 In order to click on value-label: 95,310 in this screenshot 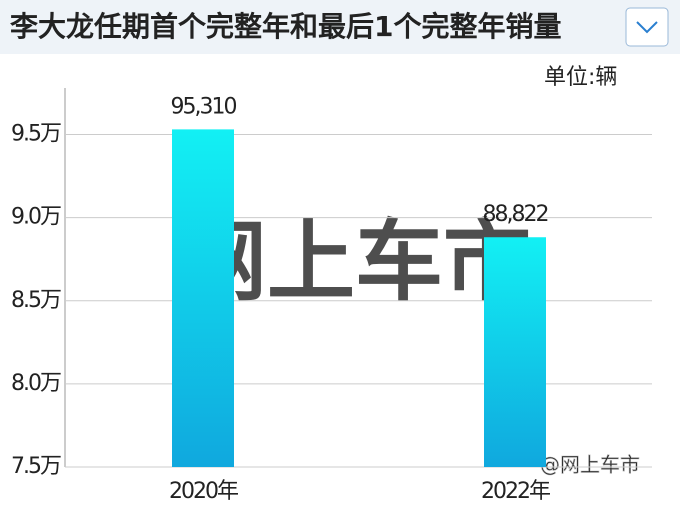, I will do `click(204, 106)`.